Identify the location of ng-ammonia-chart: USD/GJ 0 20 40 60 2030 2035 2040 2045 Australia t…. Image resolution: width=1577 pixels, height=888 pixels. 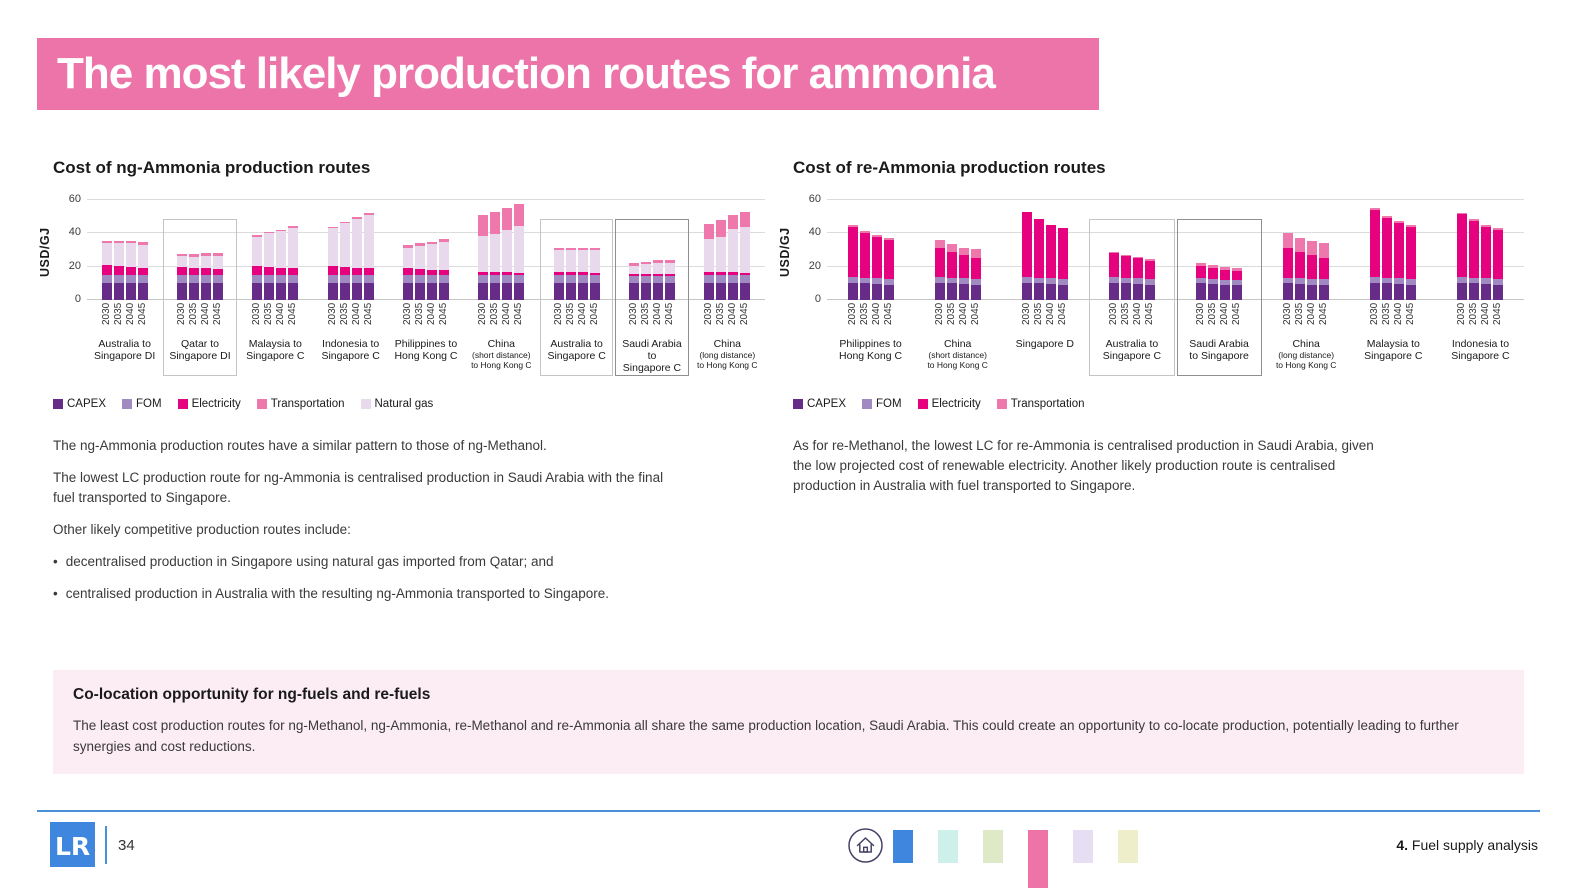
(401, 290).